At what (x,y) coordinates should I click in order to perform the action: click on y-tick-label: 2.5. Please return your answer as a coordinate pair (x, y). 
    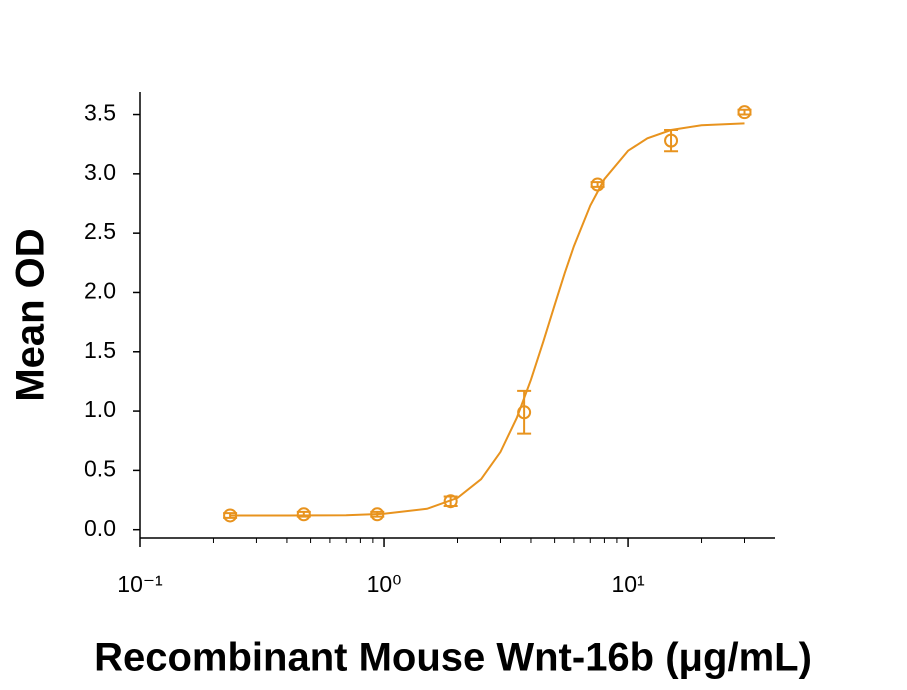
    Looking at the image, I should click on (100, 231).